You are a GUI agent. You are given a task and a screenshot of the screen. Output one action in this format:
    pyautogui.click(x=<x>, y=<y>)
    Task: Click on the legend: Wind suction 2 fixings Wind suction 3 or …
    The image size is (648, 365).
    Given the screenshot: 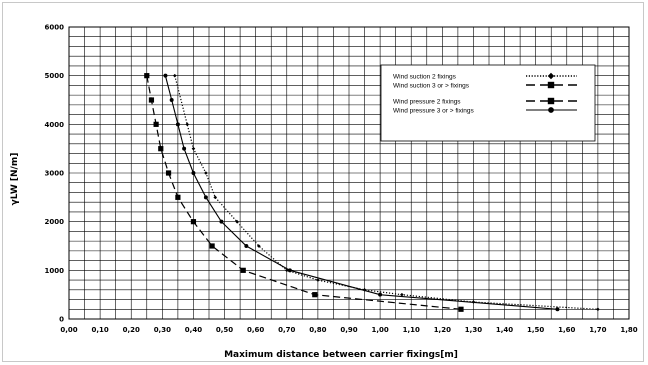 What is the action you would take?
    pyautogui.click(x=488, y=103)
    